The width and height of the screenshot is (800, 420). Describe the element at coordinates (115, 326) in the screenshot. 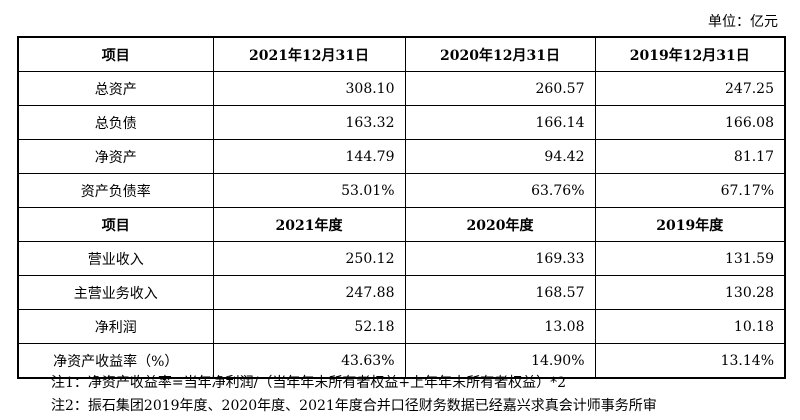

I see `row-label: 净利润` at that location.